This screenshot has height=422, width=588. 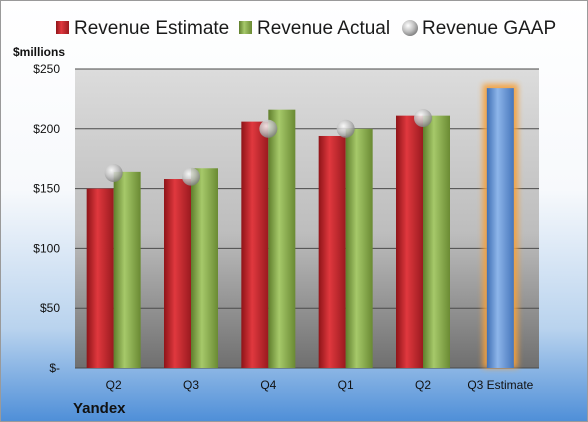 I want to click on x-axis: Q2 Q3 Q4 Q1 Q2 Q3 Estimate, so click(x=320, y=385).